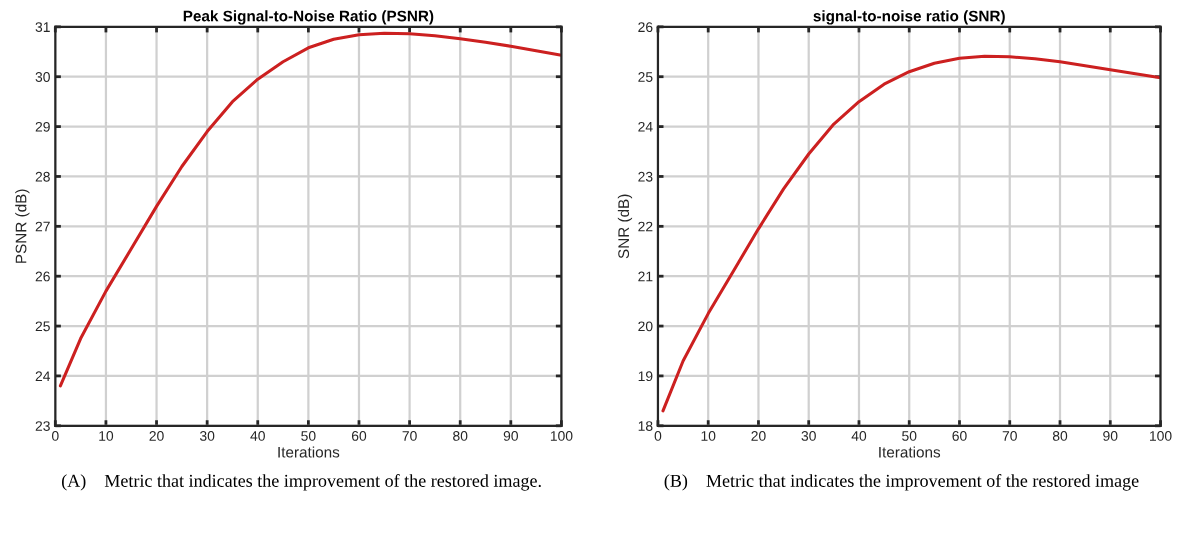 The width and height of the screenshot is (1177, 548). Describe the element at coordinates (645, 276) in the screenshot. I see `y-tick-label: 21` at that location.